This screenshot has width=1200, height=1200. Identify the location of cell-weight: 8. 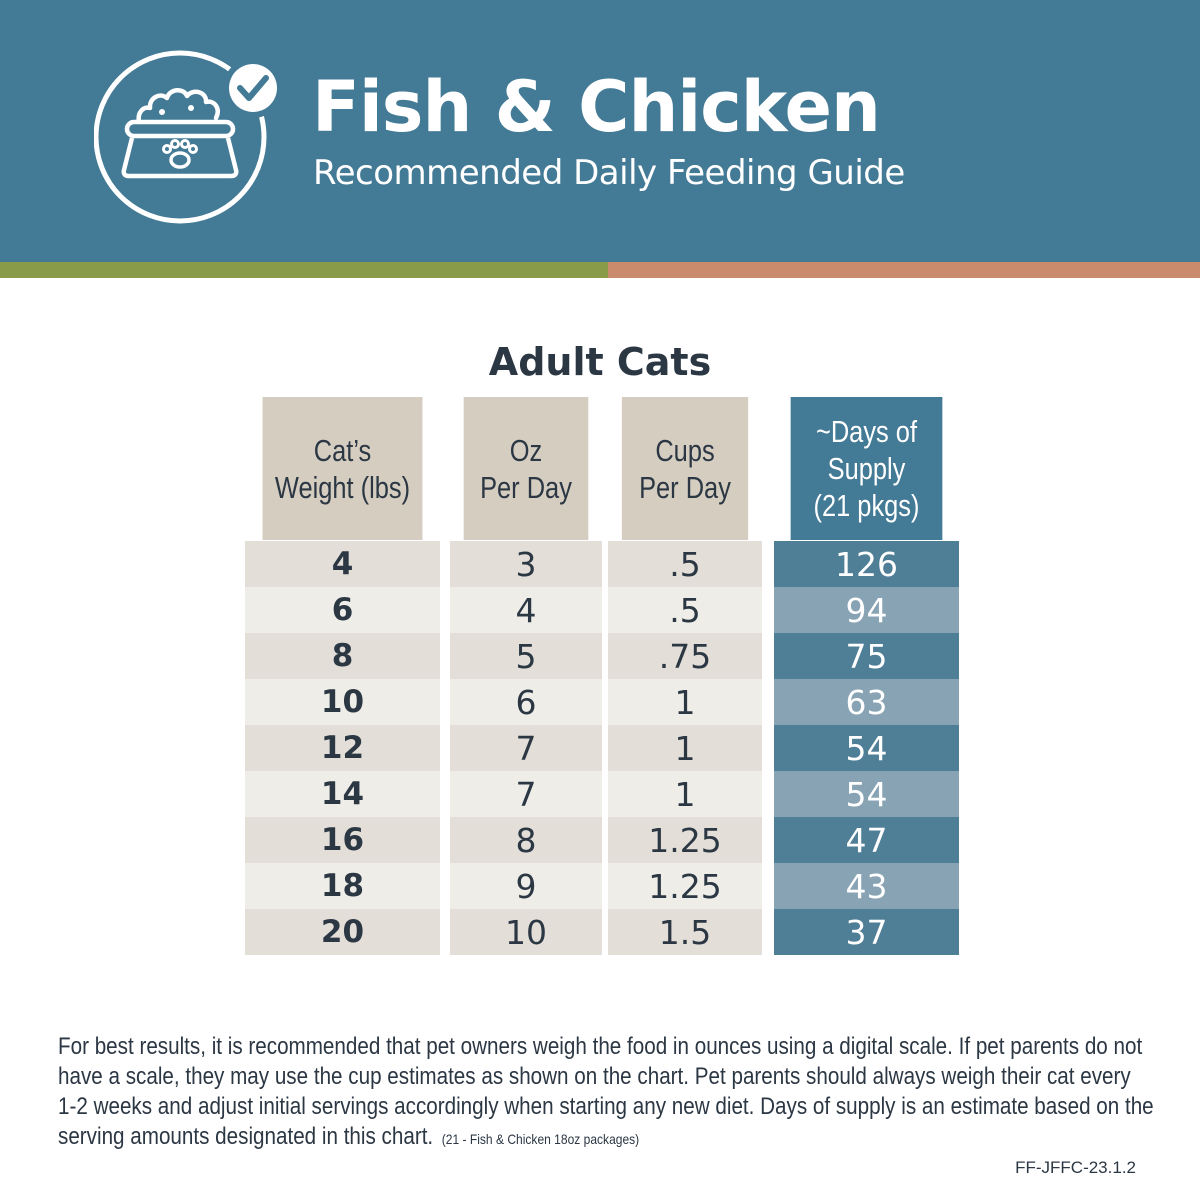
(342, 656).